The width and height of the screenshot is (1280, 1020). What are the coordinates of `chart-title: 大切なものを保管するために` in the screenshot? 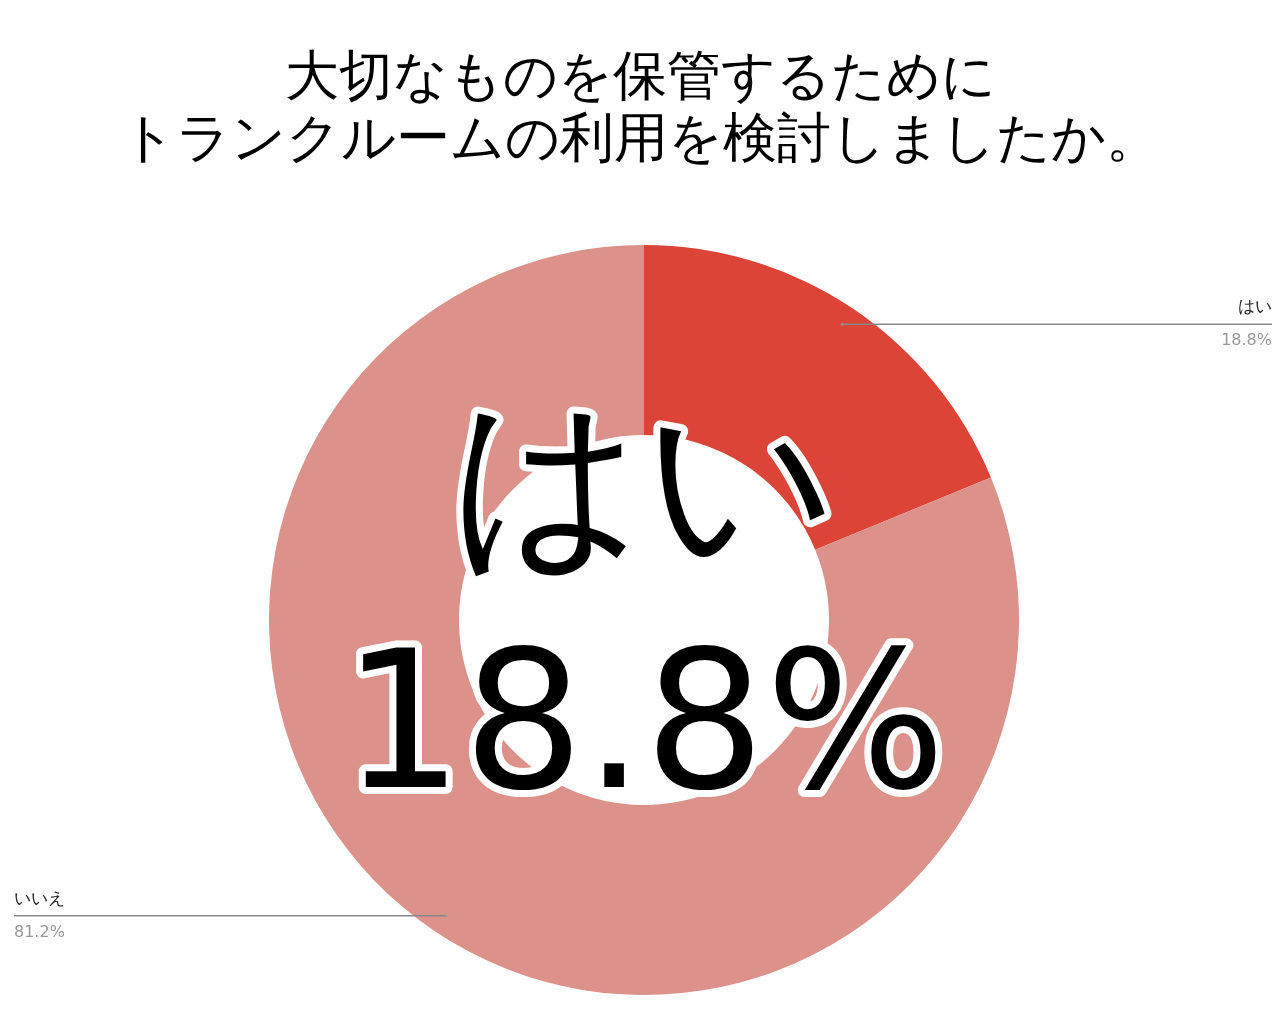 It's located at (640, 75).